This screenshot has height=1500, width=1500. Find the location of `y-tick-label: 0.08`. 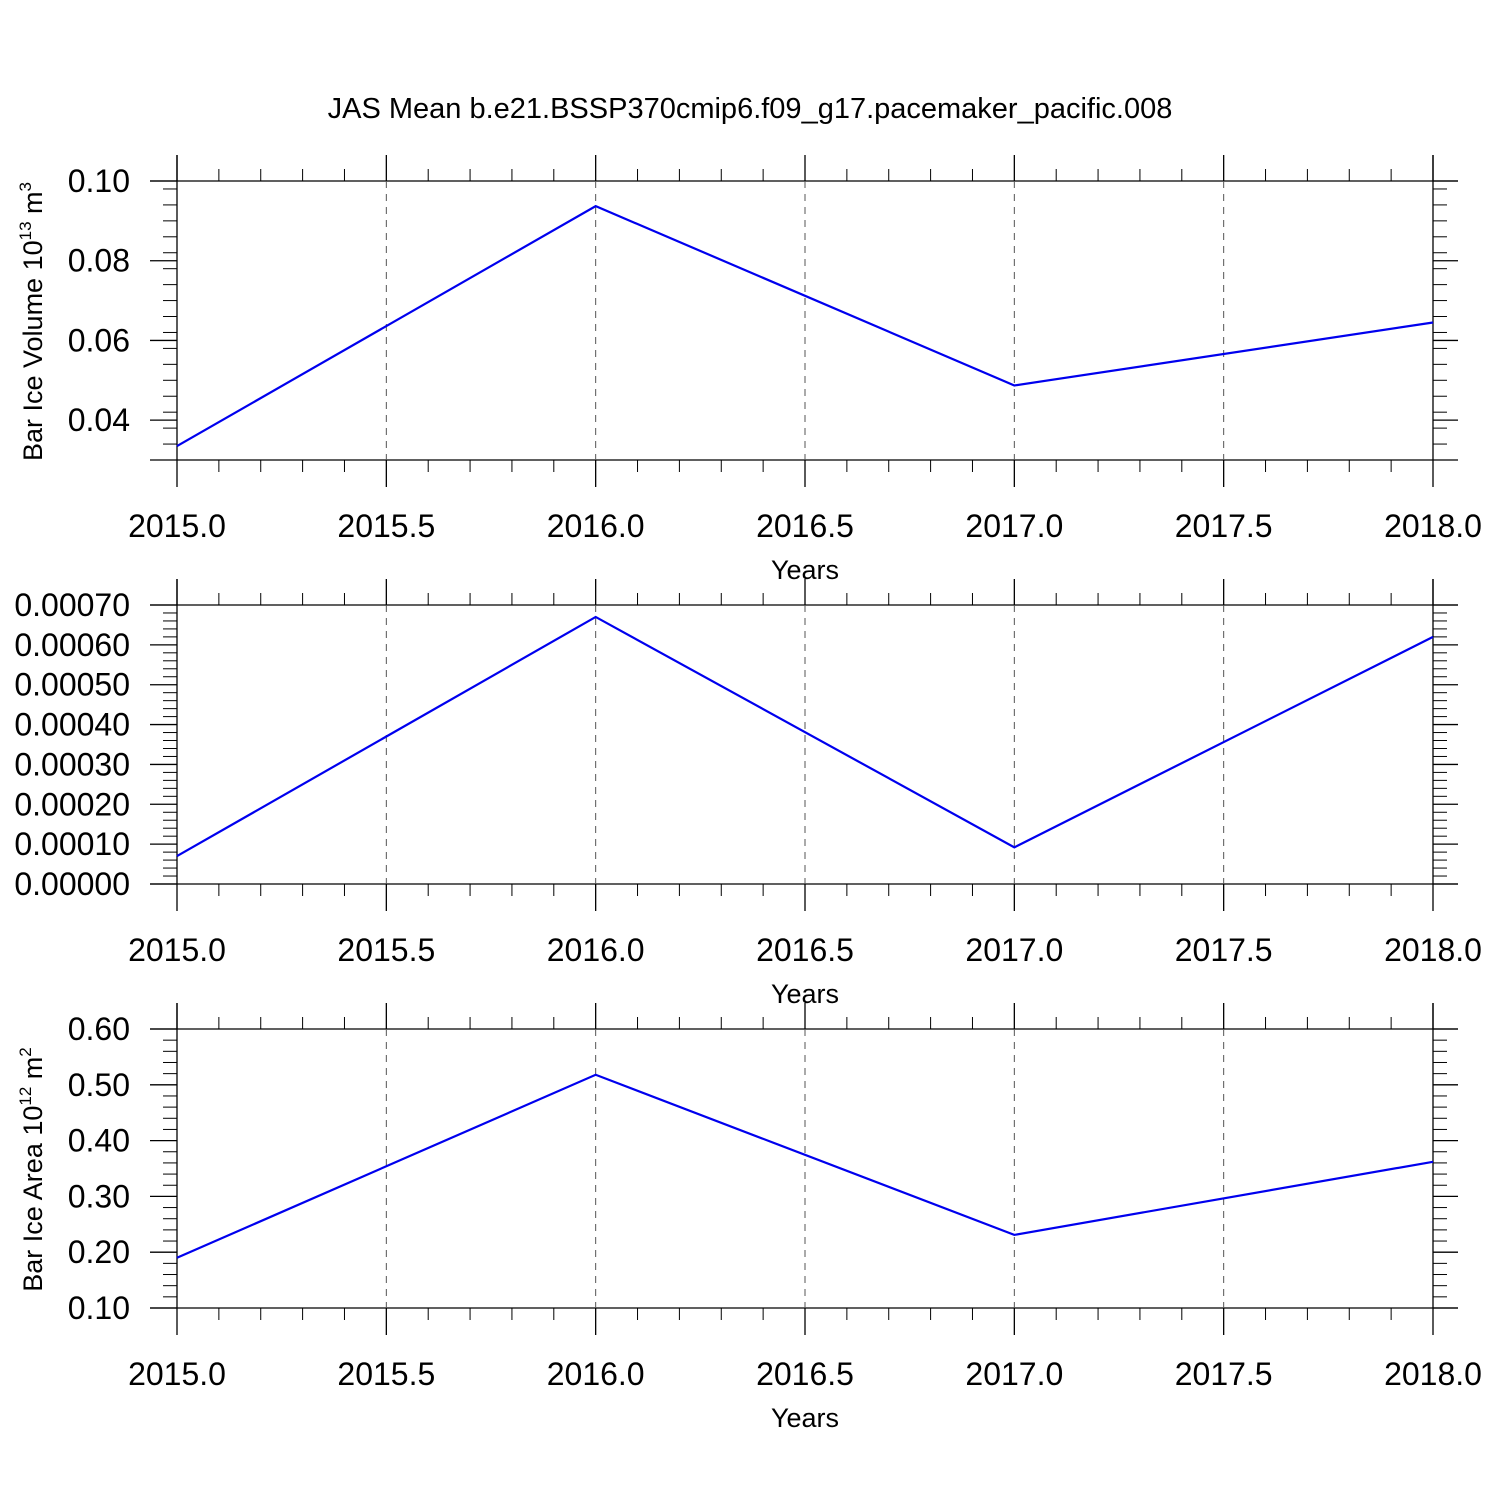

y-tick-label: 0.08 is located at coordinates (99, 261).